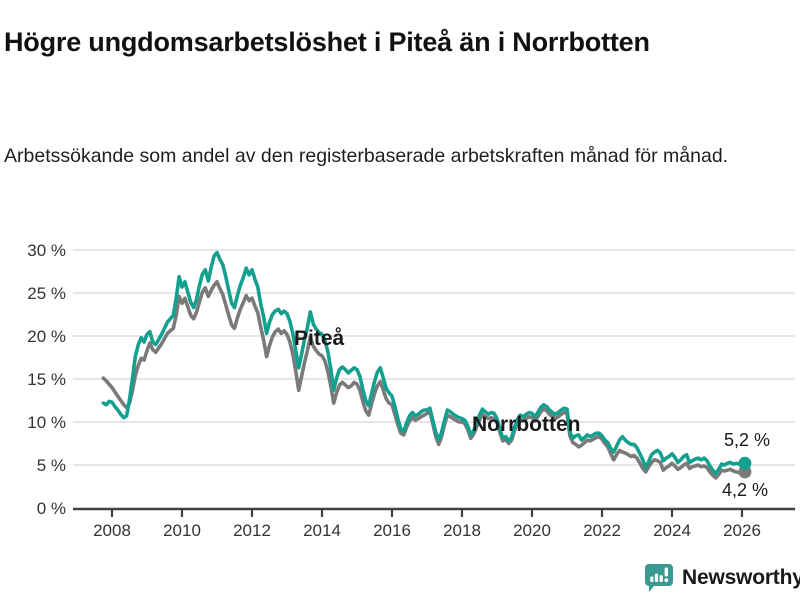 The image size is (800, 600). Describe the element at coordinates (745, 490) in the screenshot. I see `end-value-label-norrbotten: 4,2 %` at that location.